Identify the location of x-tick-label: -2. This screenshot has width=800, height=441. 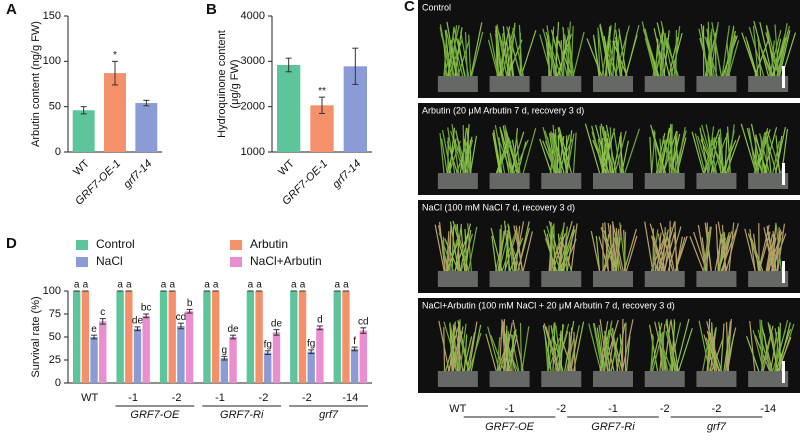
(307, 398).